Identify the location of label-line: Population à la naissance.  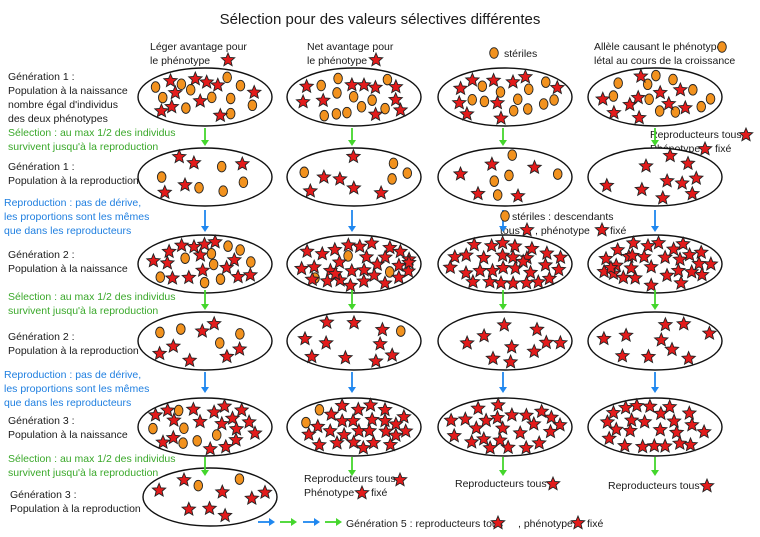
(68, 269).